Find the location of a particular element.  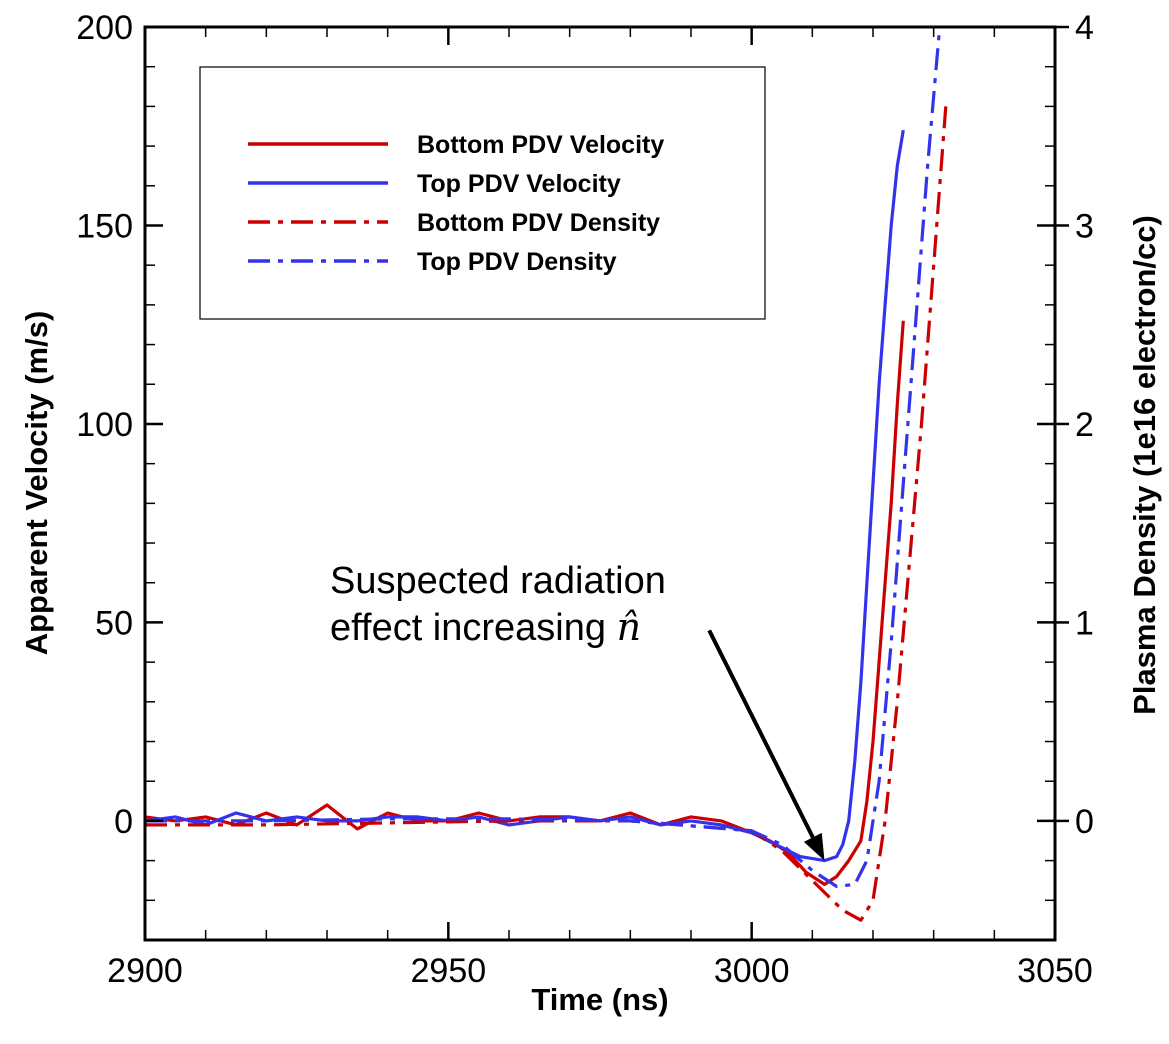

legend-label: Bottom PDV Density is located at coordinates (538, 223).